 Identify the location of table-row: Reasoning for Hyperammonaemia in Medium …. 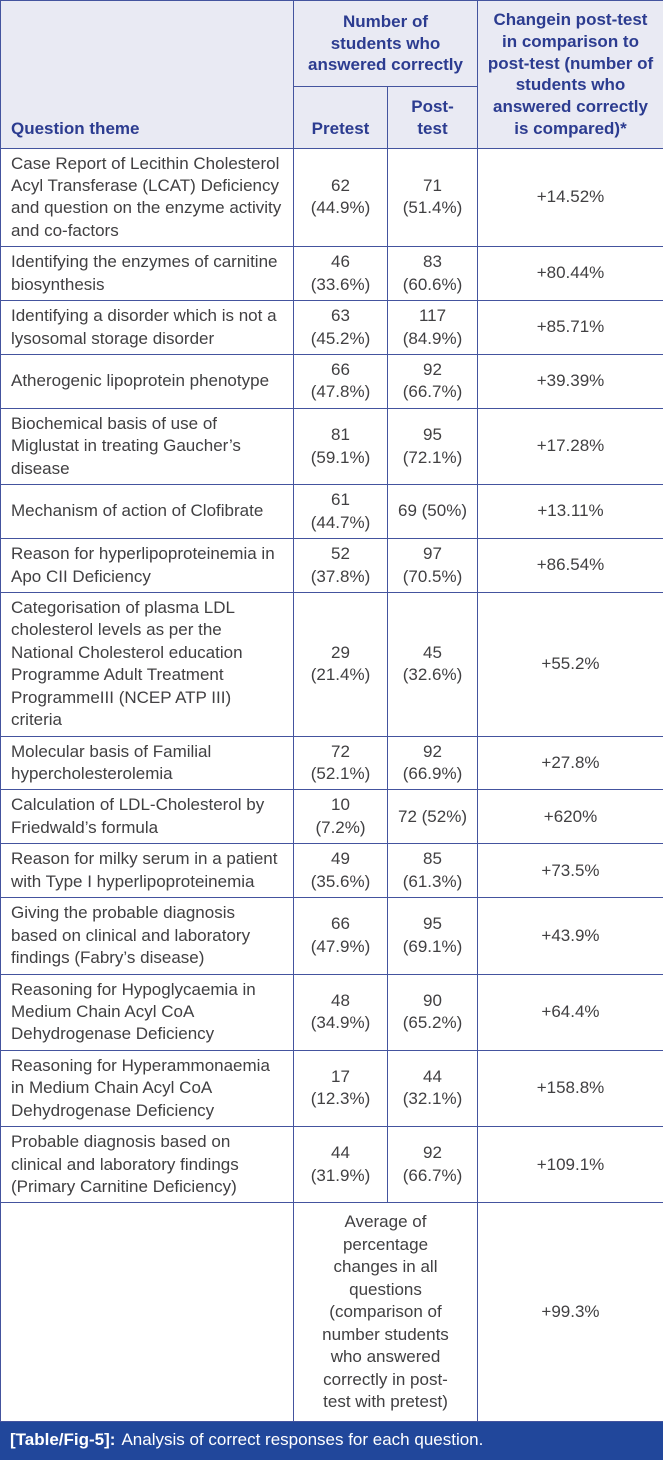
(332, 1088).